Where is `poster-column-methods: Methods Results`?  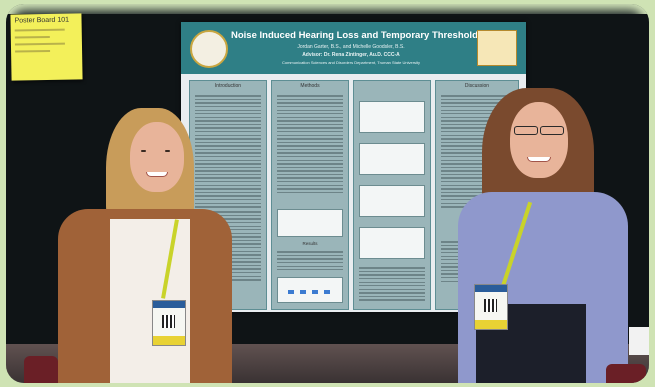
poster-column-methods: Methods Results is located at coordinates (310, 195).